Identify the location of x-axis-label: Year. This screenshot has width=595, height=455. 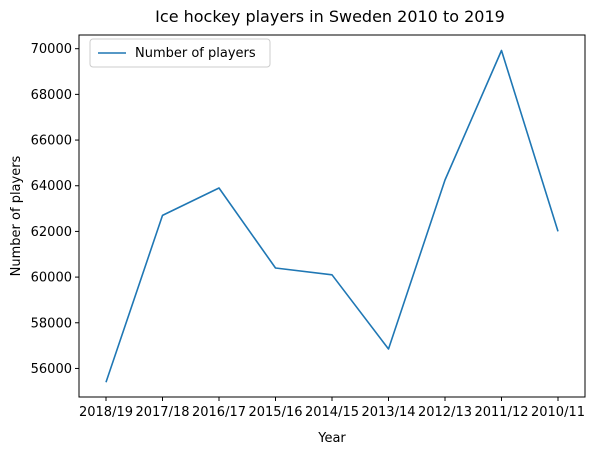
(331, 438).